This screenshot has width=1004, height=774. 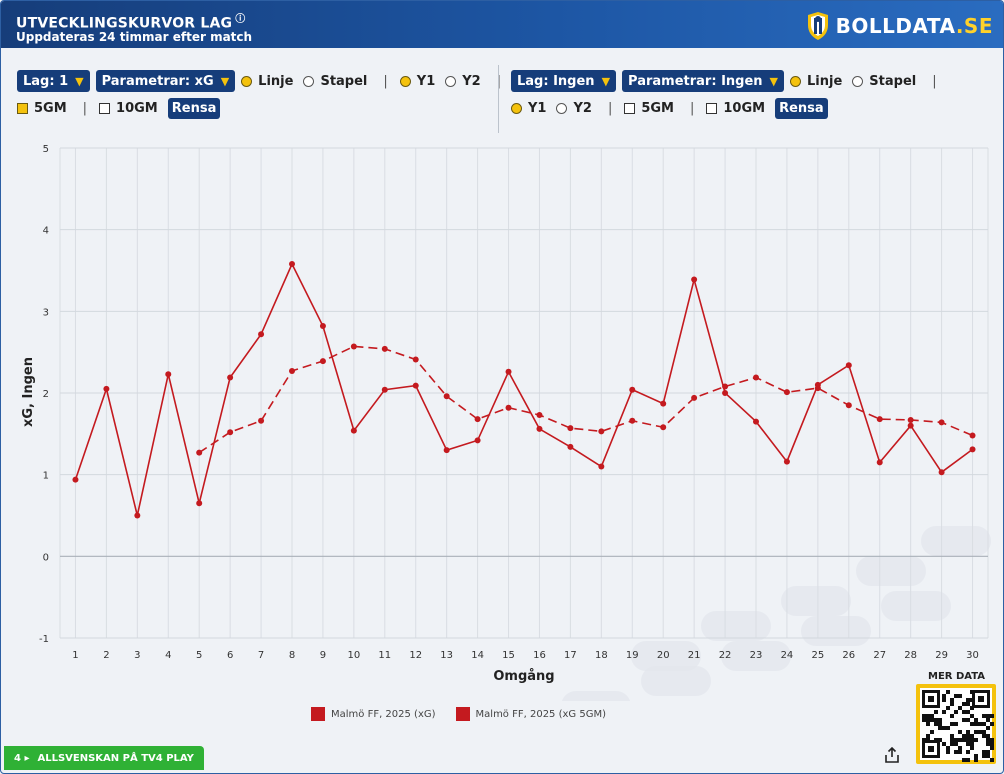 I want to click on right-10gm-checkbox: 10GM, so click(x=735, y=108).